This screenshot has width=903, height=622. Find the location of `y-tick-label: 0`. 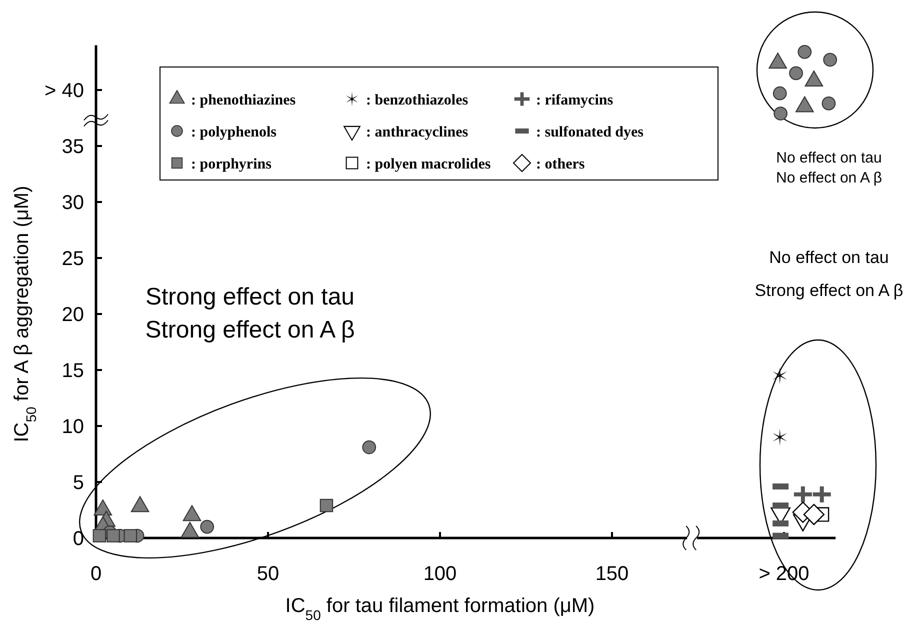

y-tick-label: 0 is located at coordinates (78, 539).